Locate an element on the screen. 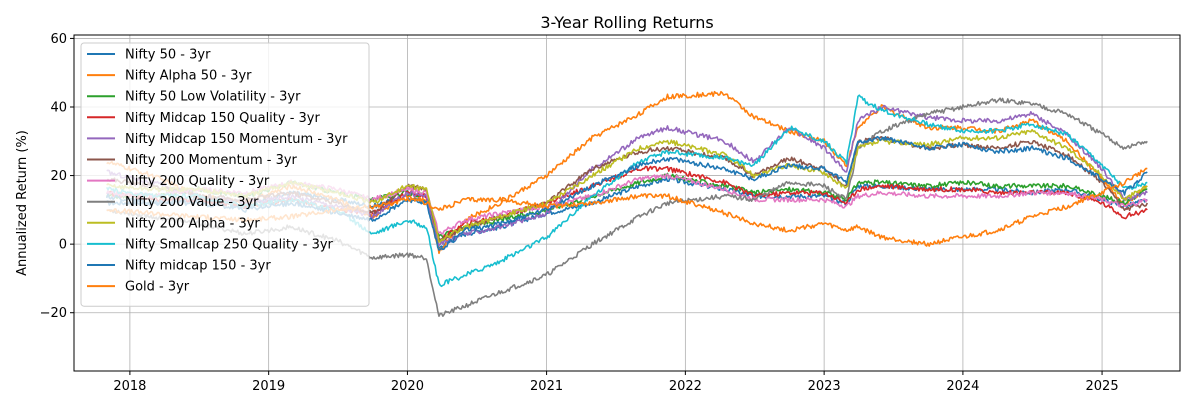  y-tick-label: 20 is located at coordinates (58, 176).